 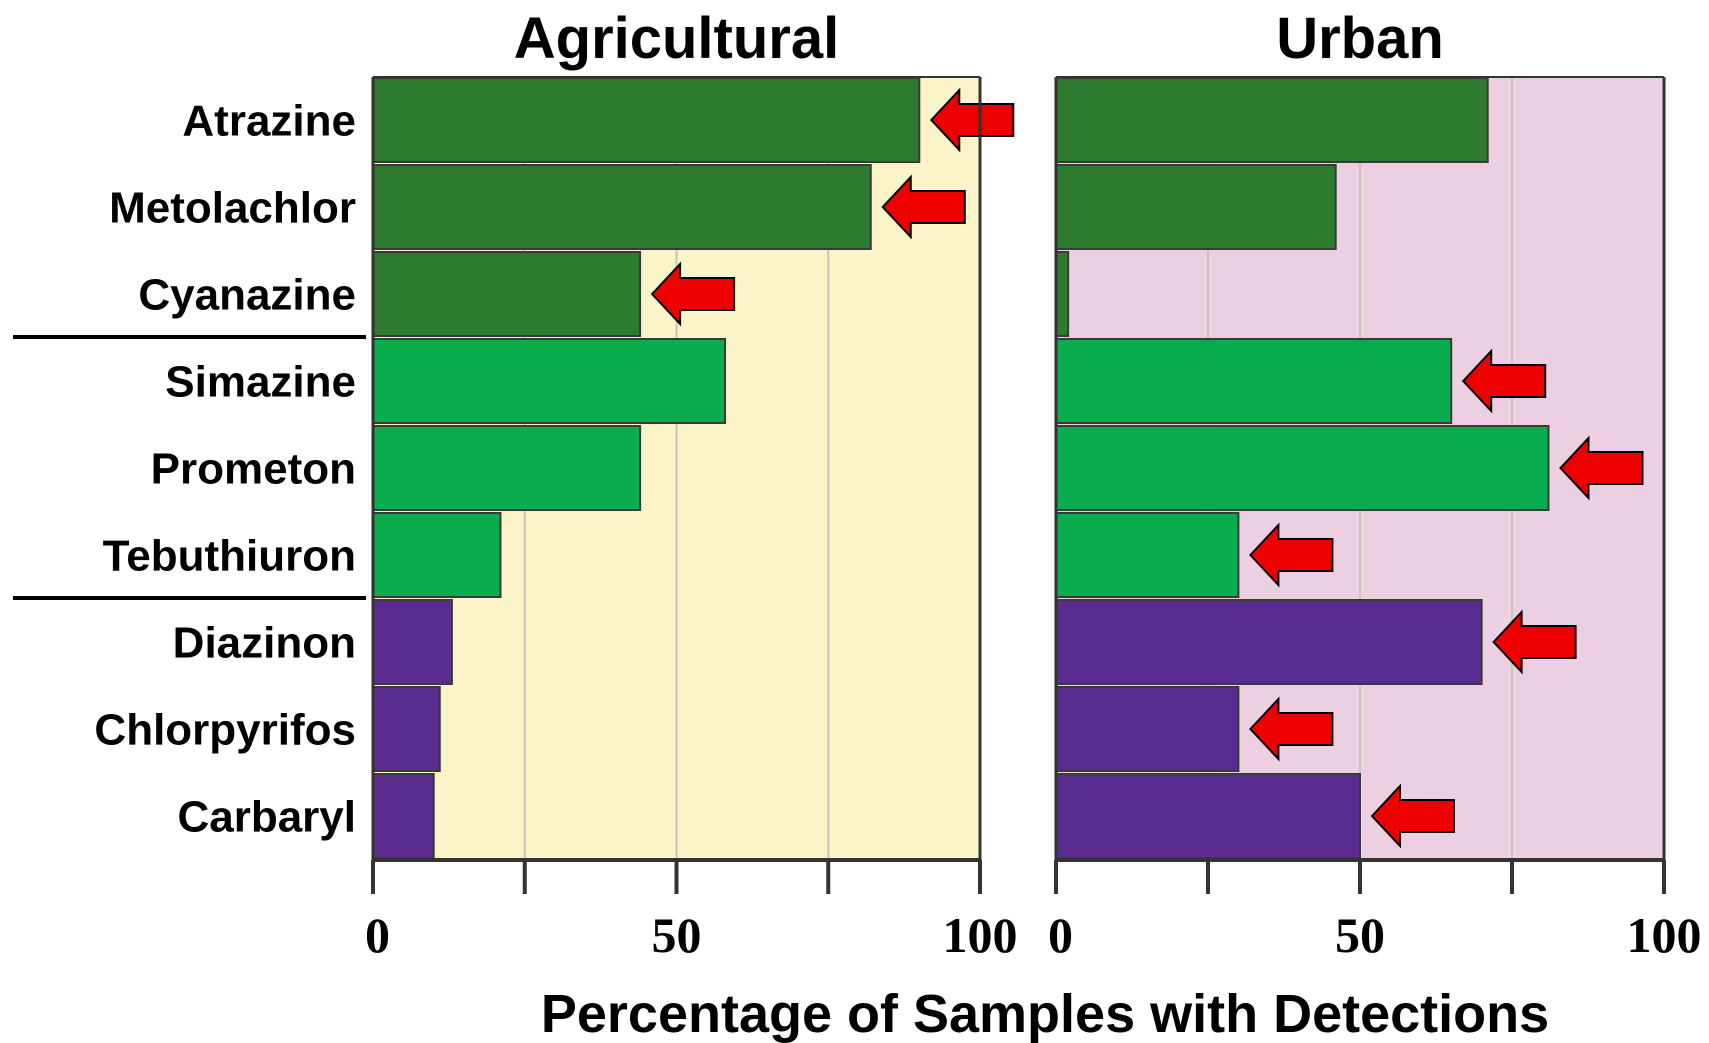 What do you see at coordinates (232, 208) in the screenshot?
I see `category-label: Metolachlor` at bounding box center [232, 208].